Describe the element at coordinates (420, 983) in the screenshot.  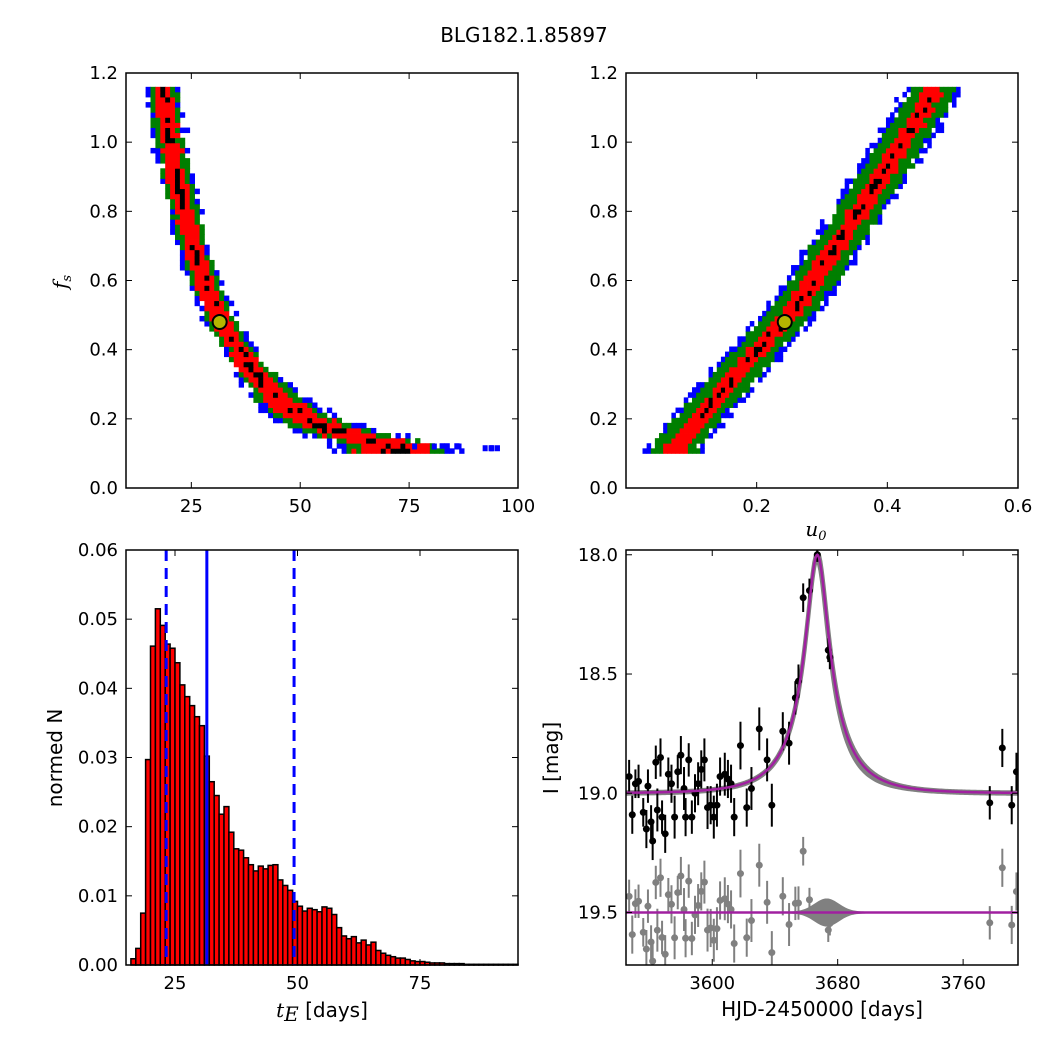
I see `bl-x-tick-label: 75` at that location.